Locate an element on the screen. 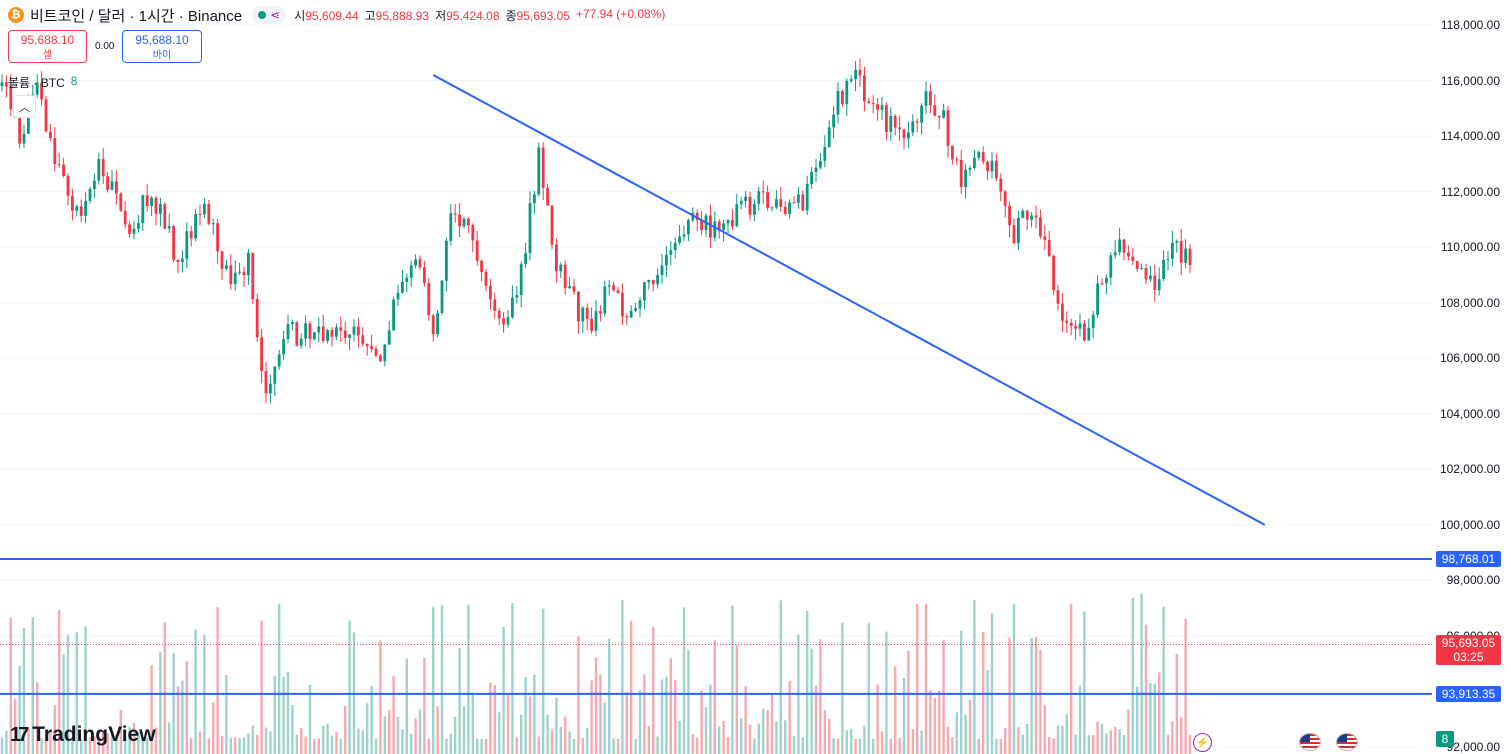 This screenshot has height=754, width=1511. market-status: ⋖ is located at coordinates (269, 15).